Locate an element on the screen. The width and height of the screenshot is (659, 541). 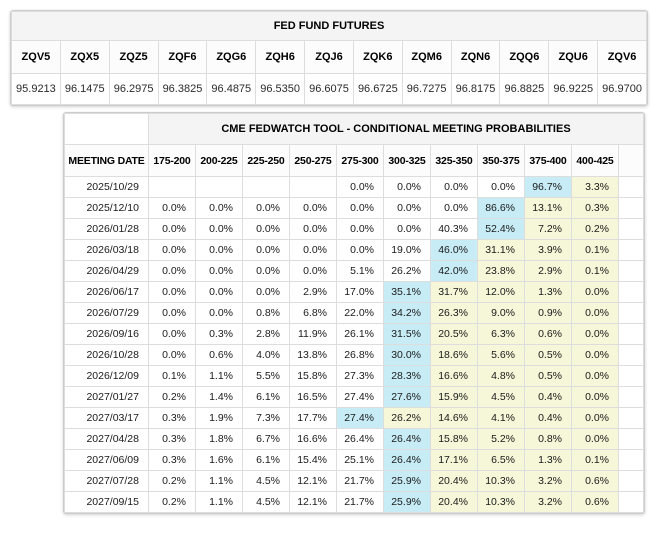
meeting-date-cell: 2026/01/28 is located at coordinates (106, 229).